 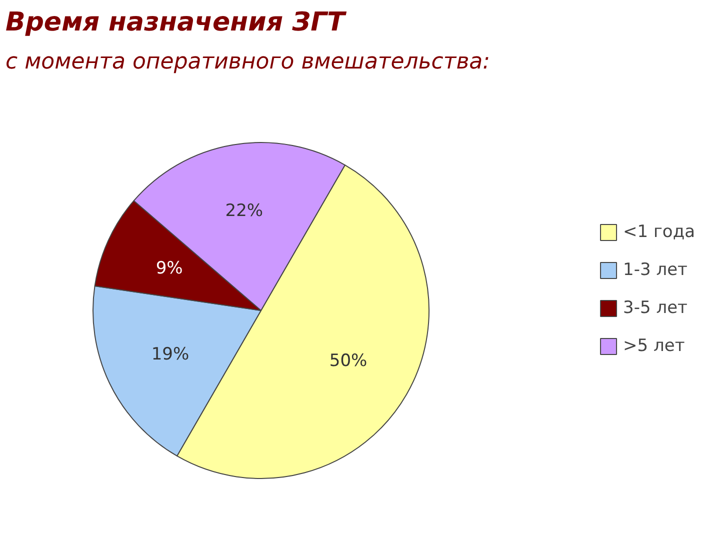 I want to click on data-label: 19%, so click(x=170, y=354).